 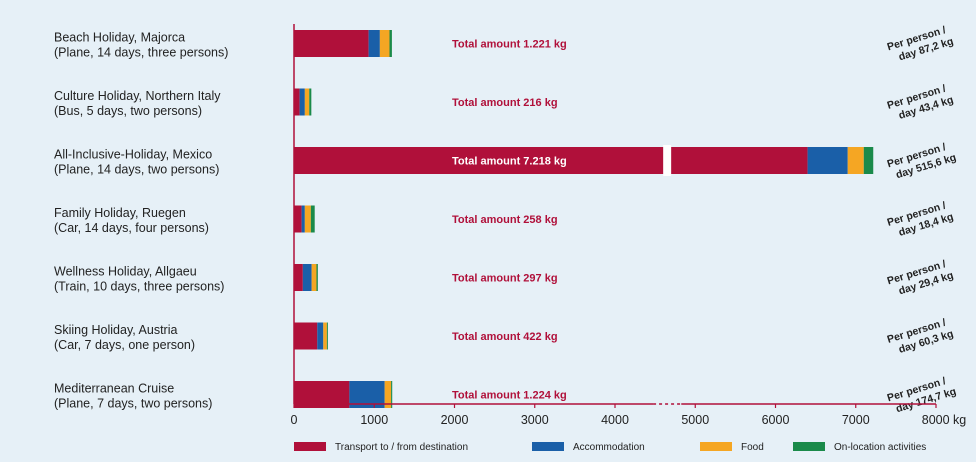 What do you see at coordinates (920, 43) in the screenshot?
I see `per-person-label-group: Per person /day 87,2 kg` at bounding box center [920, 43].